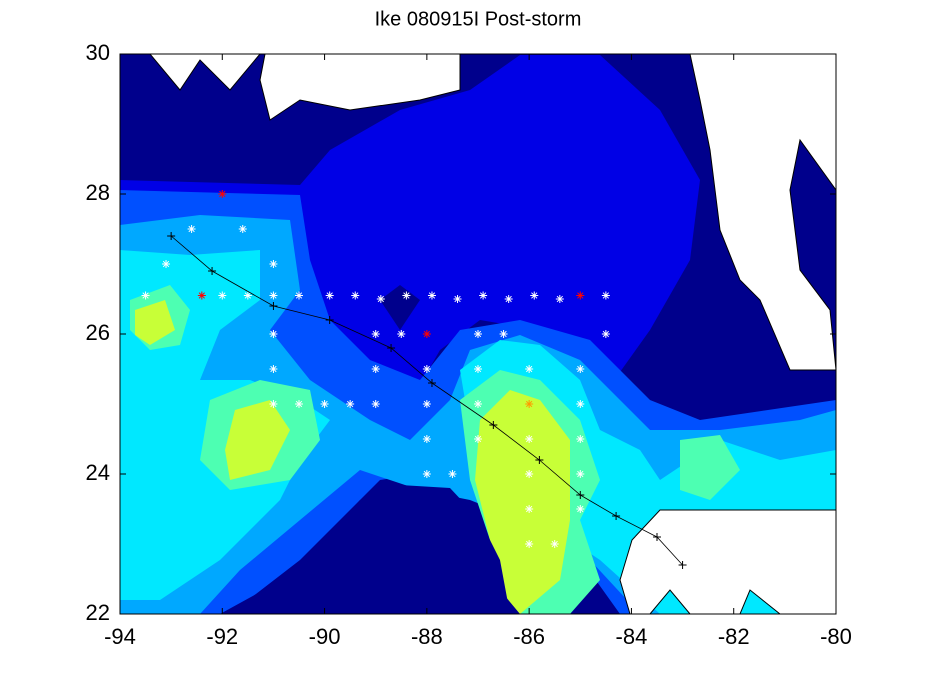 This screenshot has height=692, width=925. What do you see at coordinates (427, 636) in the screenshot?
I see `x-tick-label: -88` at bounding box center [427, 636].